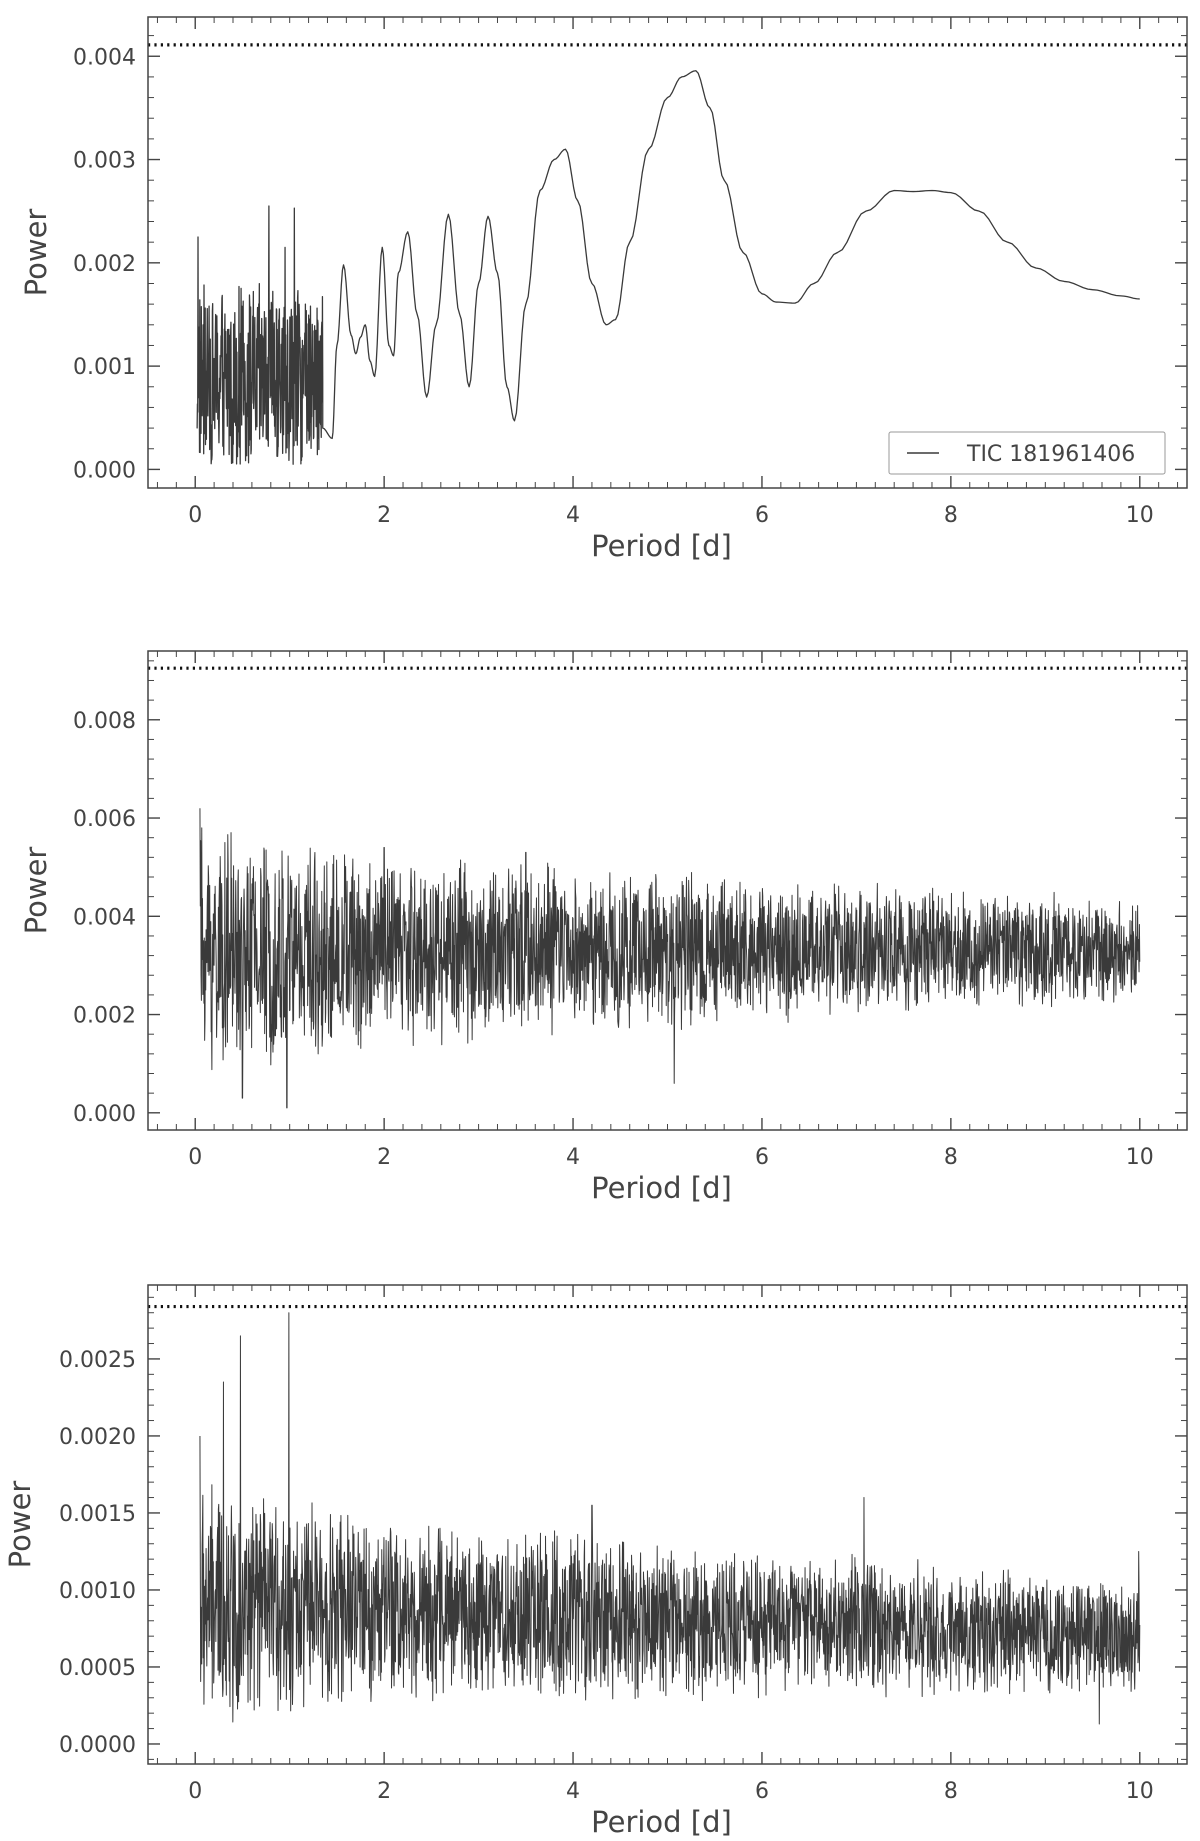 This screenshot has height=1841, width=1200. What do you see at coordinates (97, 1591) in the screenshot?
I see `y-tick-label: 0.0010` at bounding box center [97, 1591].